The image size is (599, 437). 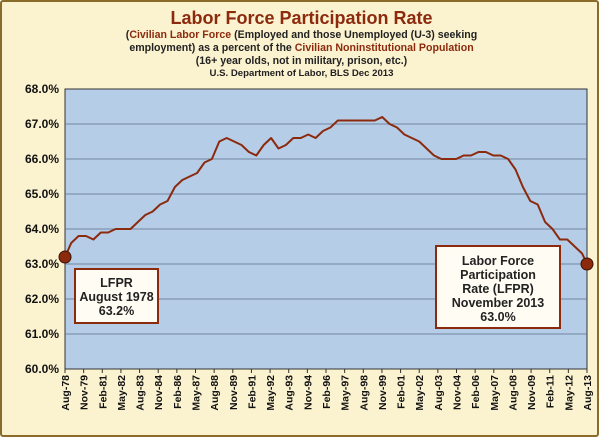 I want to click on callout-left-line1: LFPR, so click(x=116, y=283).